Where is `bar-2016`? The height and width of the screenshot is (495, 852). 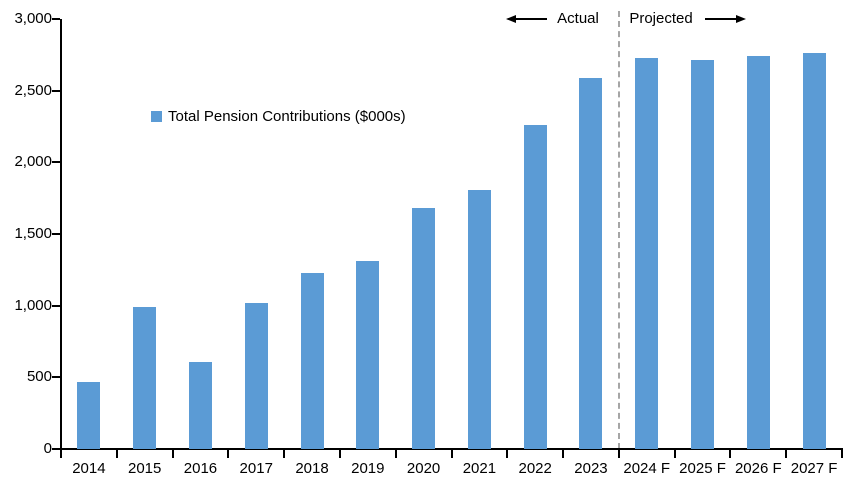
bar-2016 is located at coordinates (200, 405).